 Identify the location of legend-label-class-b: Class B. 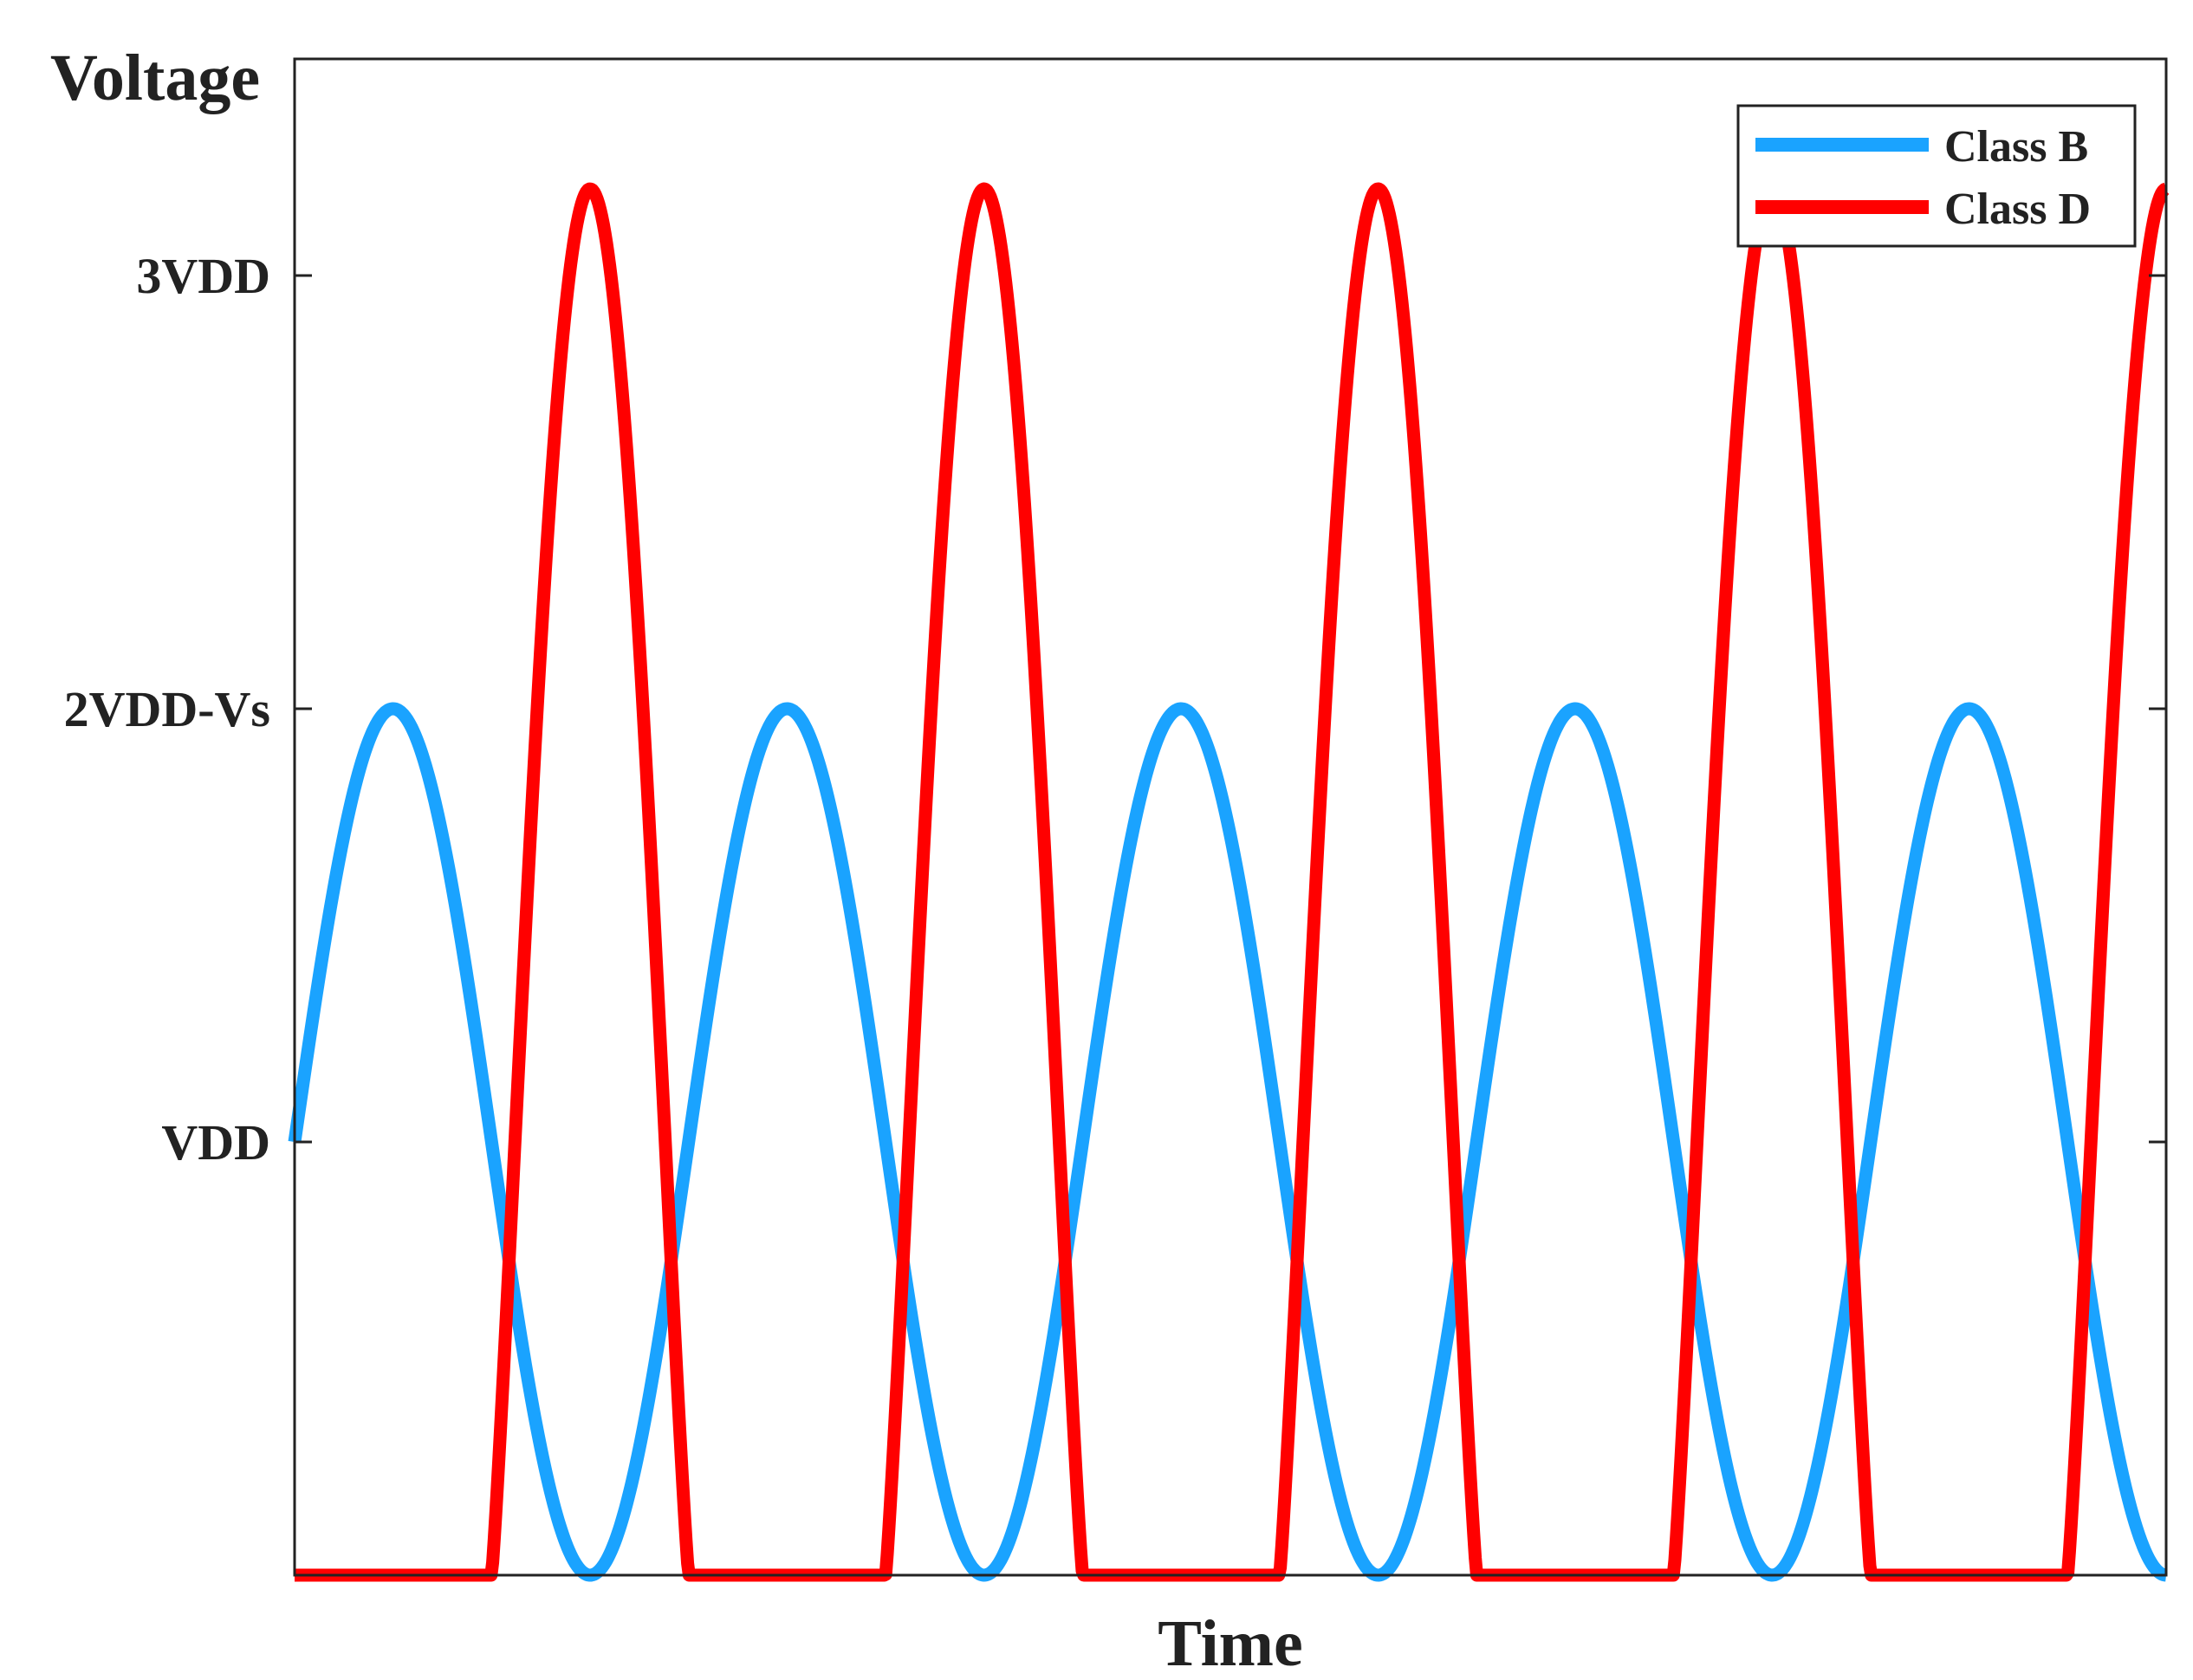
(2016, 147).